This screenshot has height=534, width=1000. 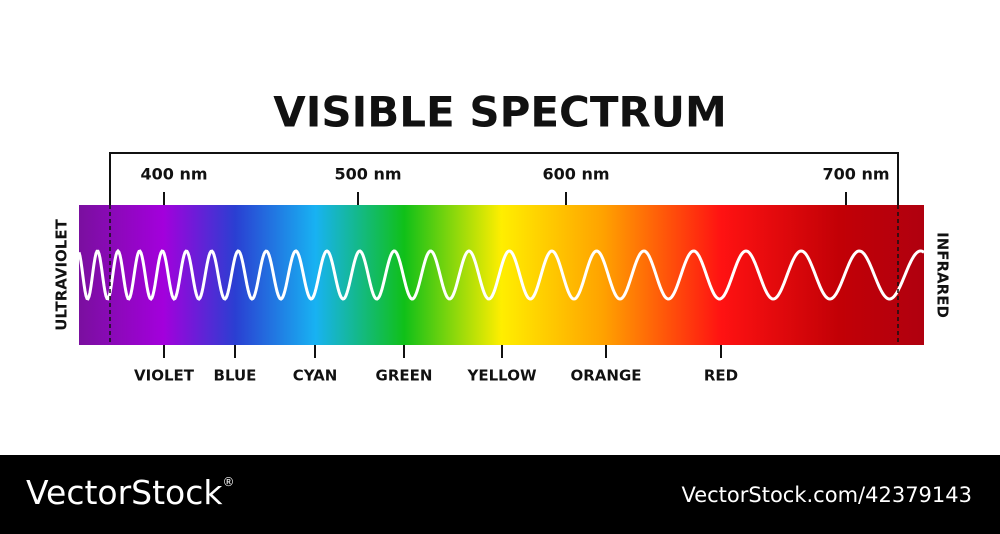 I want to click on scale-label: 400 nm, so click(x=173, y=174).